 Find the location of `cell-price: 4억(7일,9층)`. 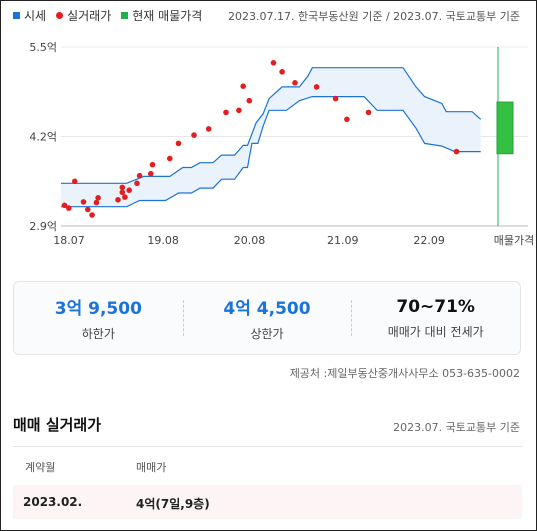

cell-price: 4억(7일,9층) is located at coordinates (173, 504).